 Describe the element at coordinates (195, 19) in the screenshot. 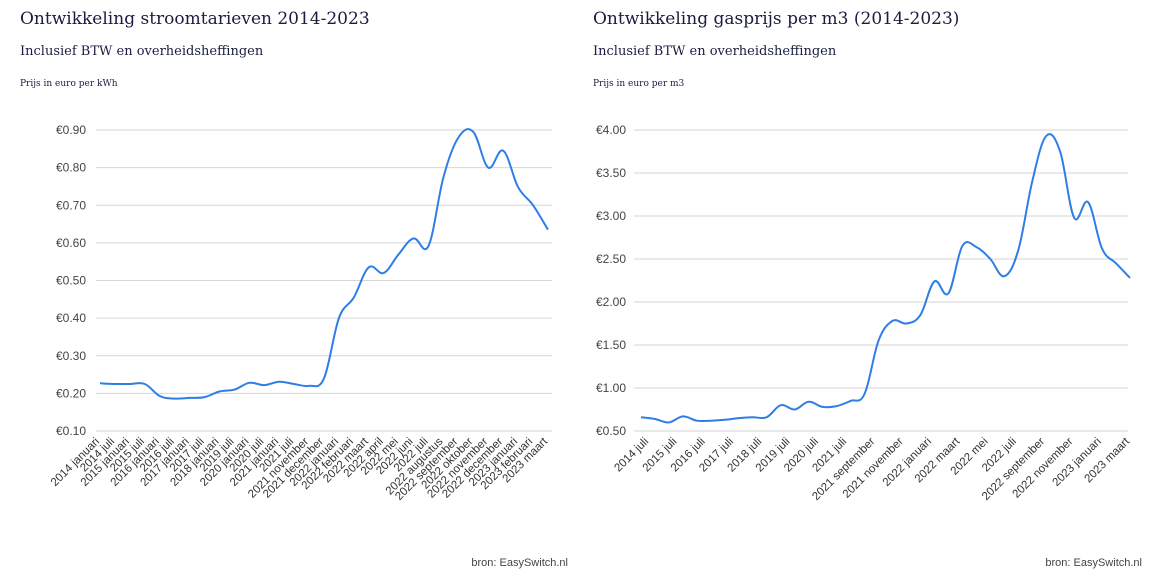

I see `chart-title: Ontwikkeling stroomtarieven 2014-2023` at that location.